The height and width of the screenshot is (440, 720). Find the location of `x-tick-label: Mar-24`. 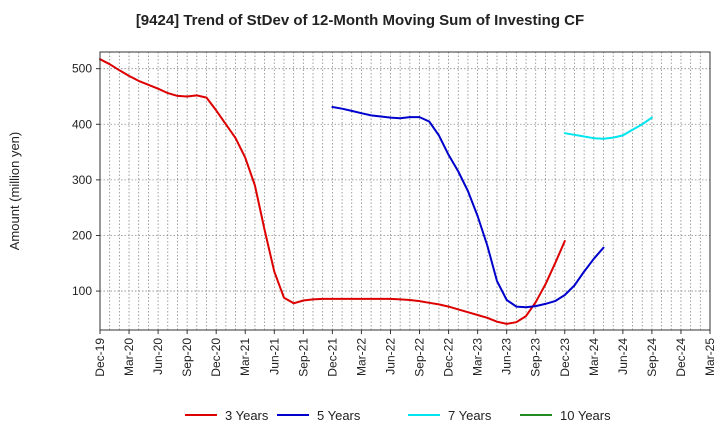

x-tick-label: Mar-24 is located at coordinates (594, 357).